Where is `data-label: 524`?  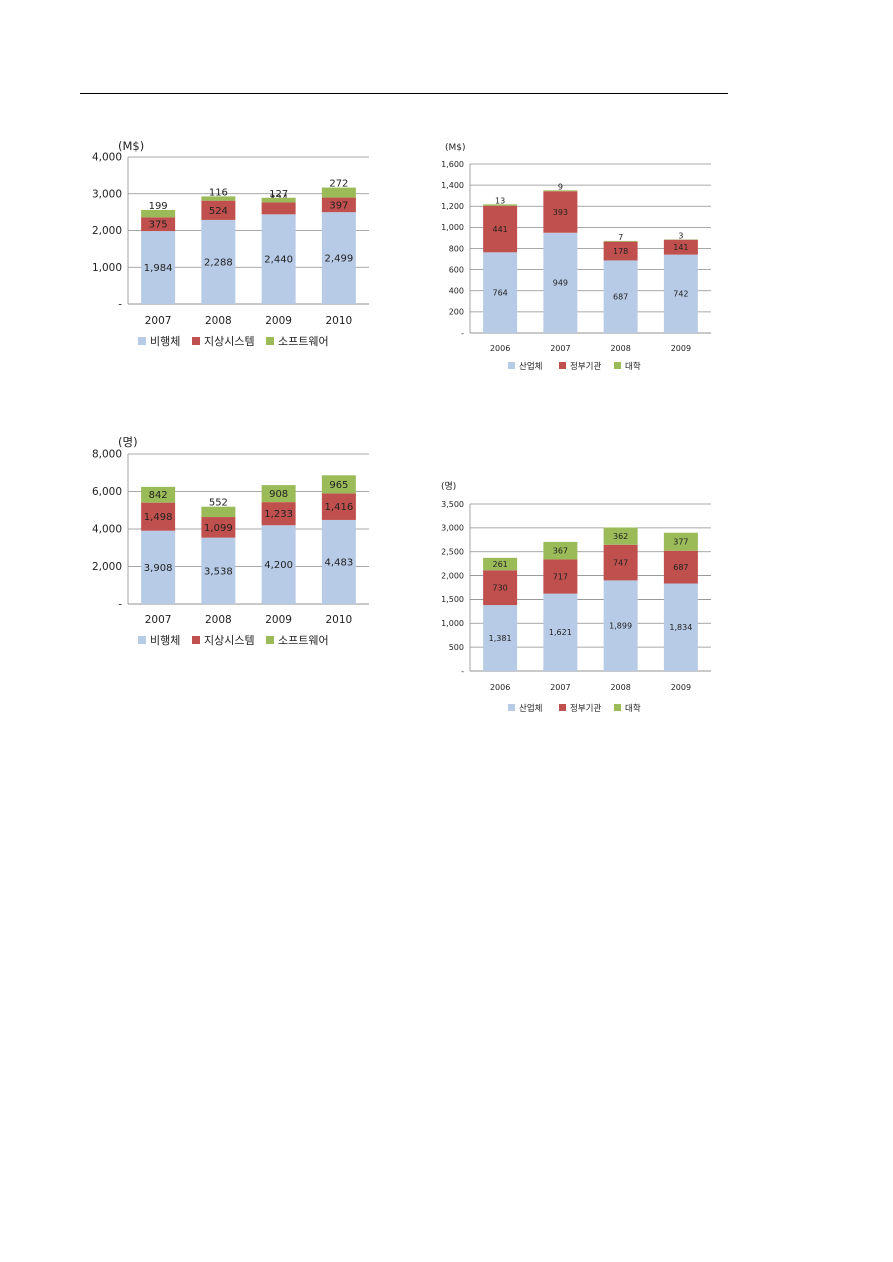 data-label: 524 is located at coordinates (218, 211).